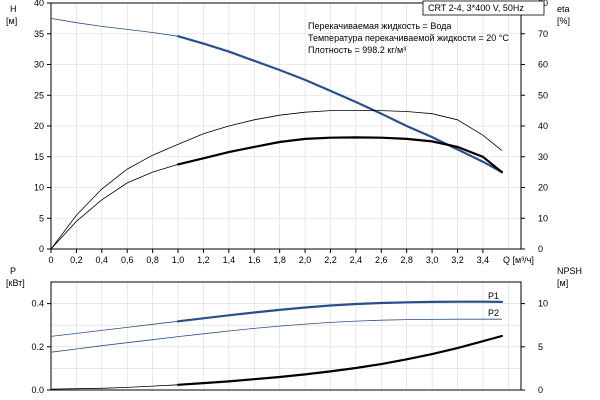  I want to click on left-tick-label: 0.4, so click(37, 304).